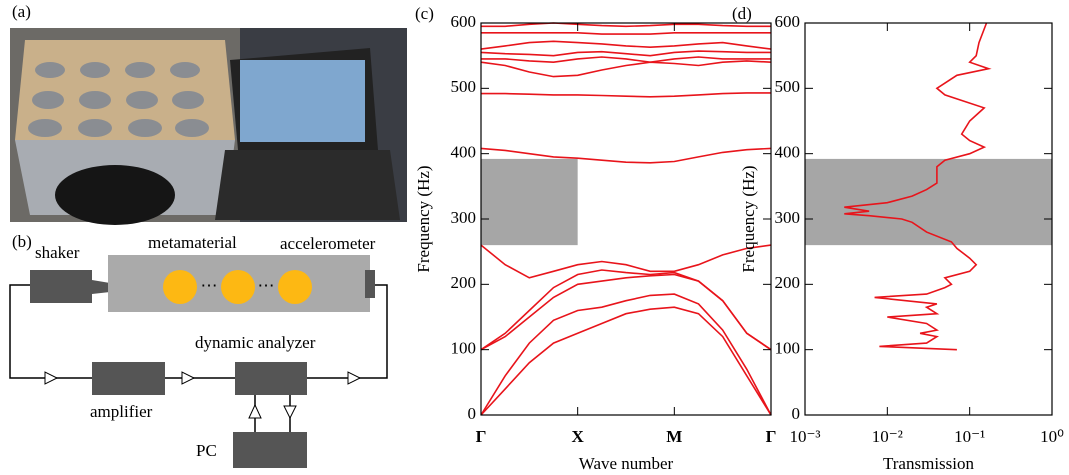  What do you see at coordinates (192, 242) in the screenshot?
I see `label: metamaterial` at bounding box center [192, 242].